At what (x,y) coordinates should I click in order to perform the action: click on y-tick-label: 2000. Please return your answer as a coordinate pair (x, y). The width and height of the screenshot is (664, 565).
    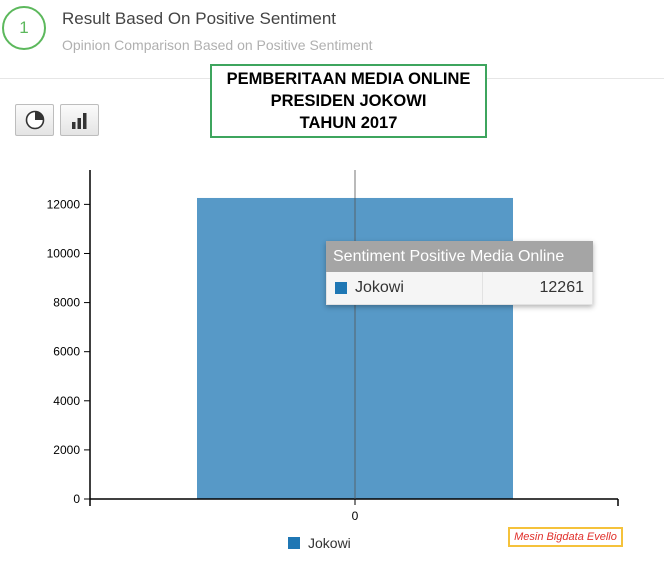
    Looking at the image, I should click on (66, 450).